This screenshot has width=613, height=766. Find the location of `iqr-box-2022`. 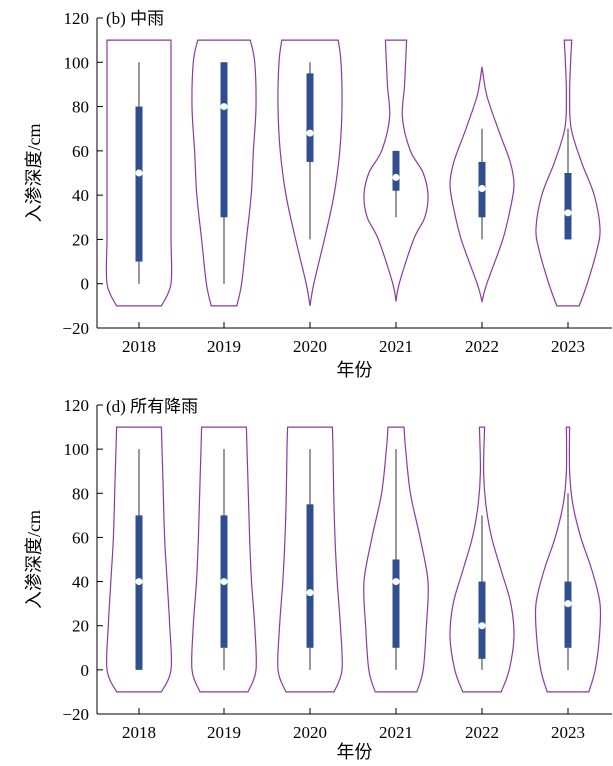

iqr-box-2022 is located at coordinates (482, 620).